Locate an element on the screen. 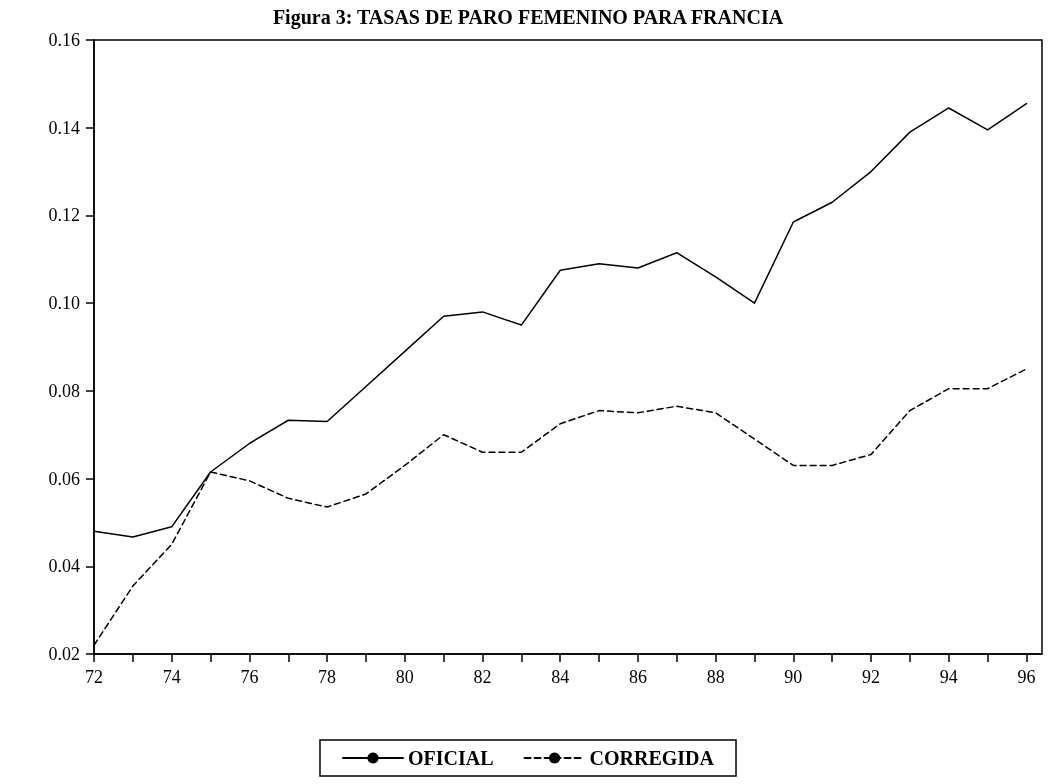  y-tick-label: 0.10 is located at coordinates (64, 303).